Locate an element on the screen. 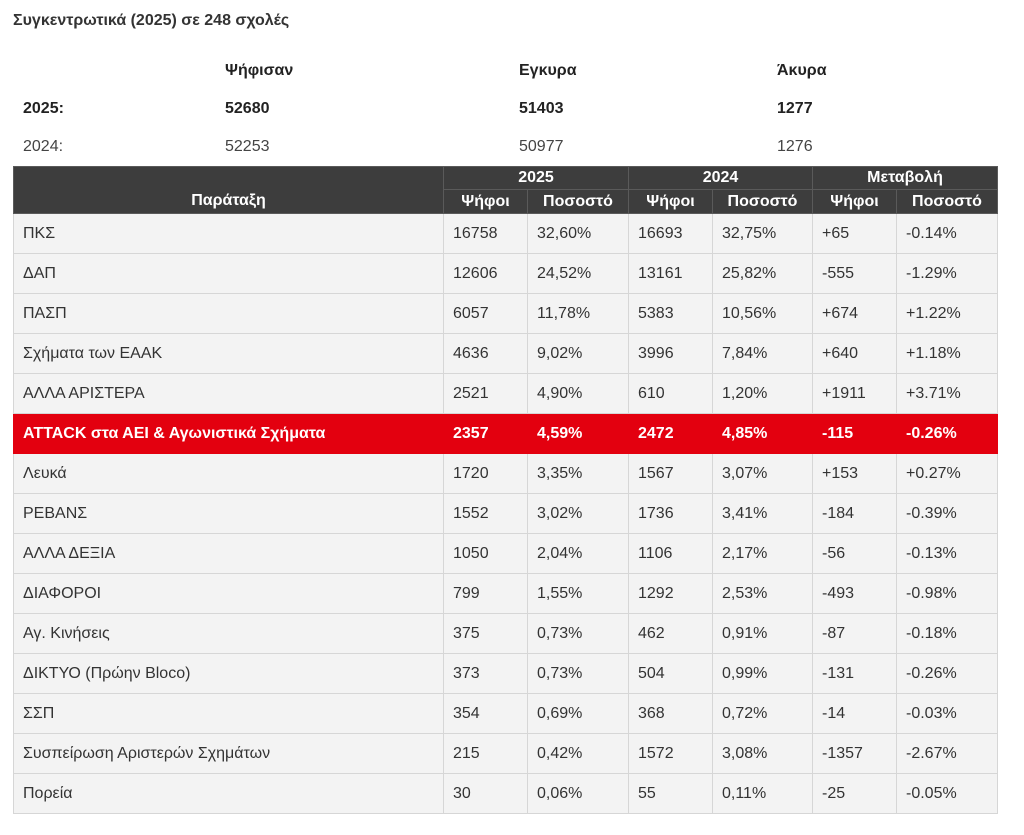  votes-2025-cell: 375 is located at coordinates (485, 633).